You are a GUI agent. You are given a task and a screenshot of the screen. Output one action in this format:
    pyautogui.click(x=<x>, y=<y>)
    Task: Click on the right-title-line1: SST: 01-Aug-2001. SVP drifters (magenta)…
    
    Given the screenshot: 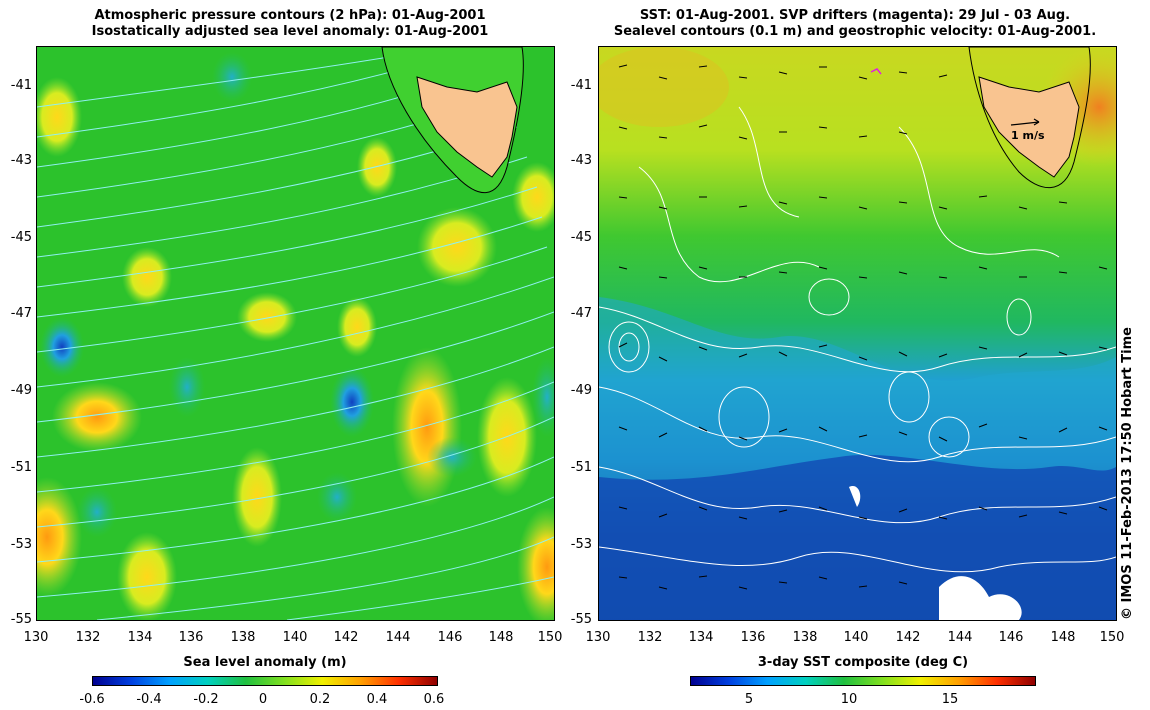 What is the action you would take?
    pyautogui.click(x=855, y=15)
    